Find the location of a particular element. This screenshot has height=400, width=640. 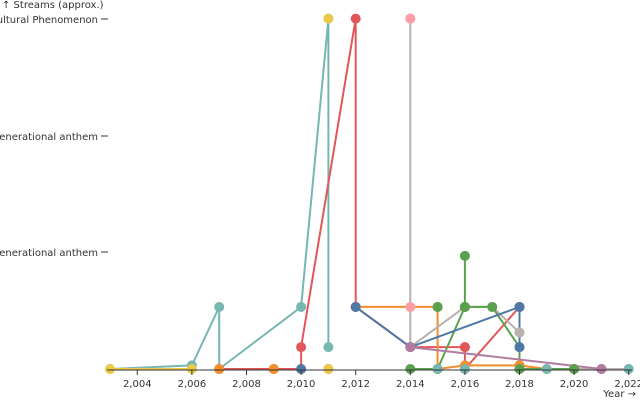

x-tick-label: 2,022 is located at coordinates (627, 384).